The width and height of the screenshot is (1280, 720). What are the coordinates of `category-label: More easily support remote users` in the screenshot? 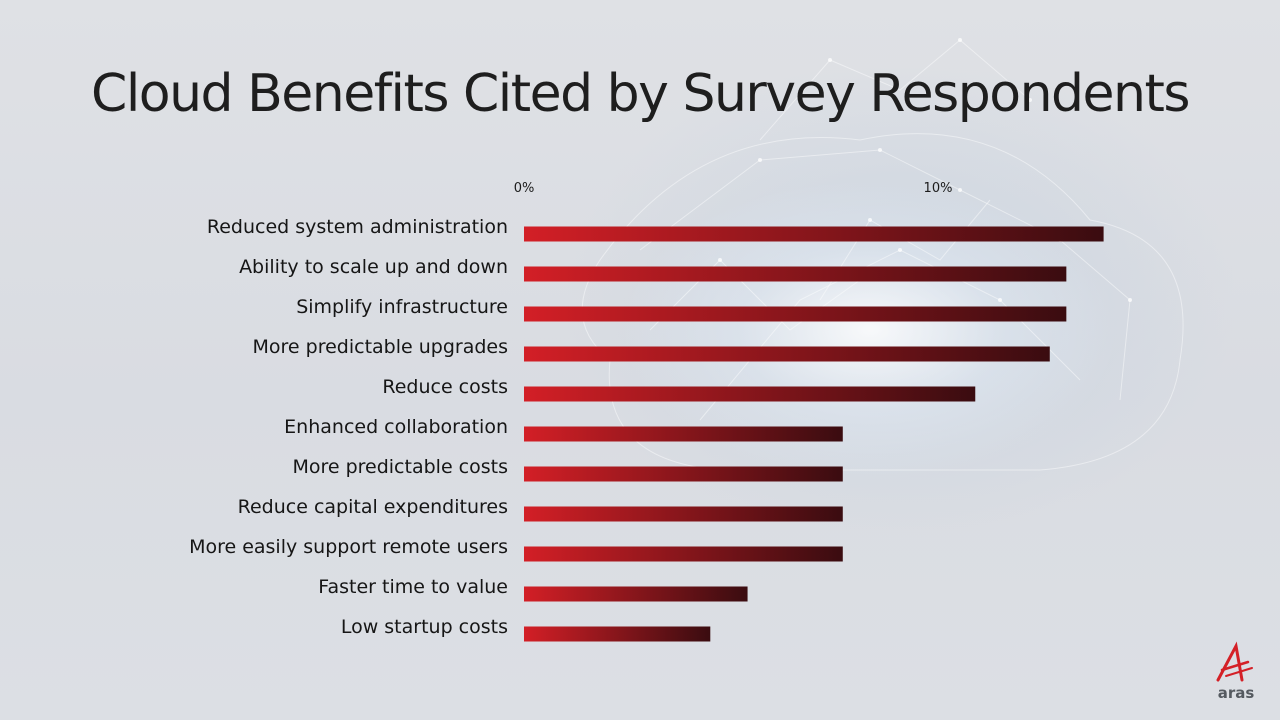 It's located at (348, 547).